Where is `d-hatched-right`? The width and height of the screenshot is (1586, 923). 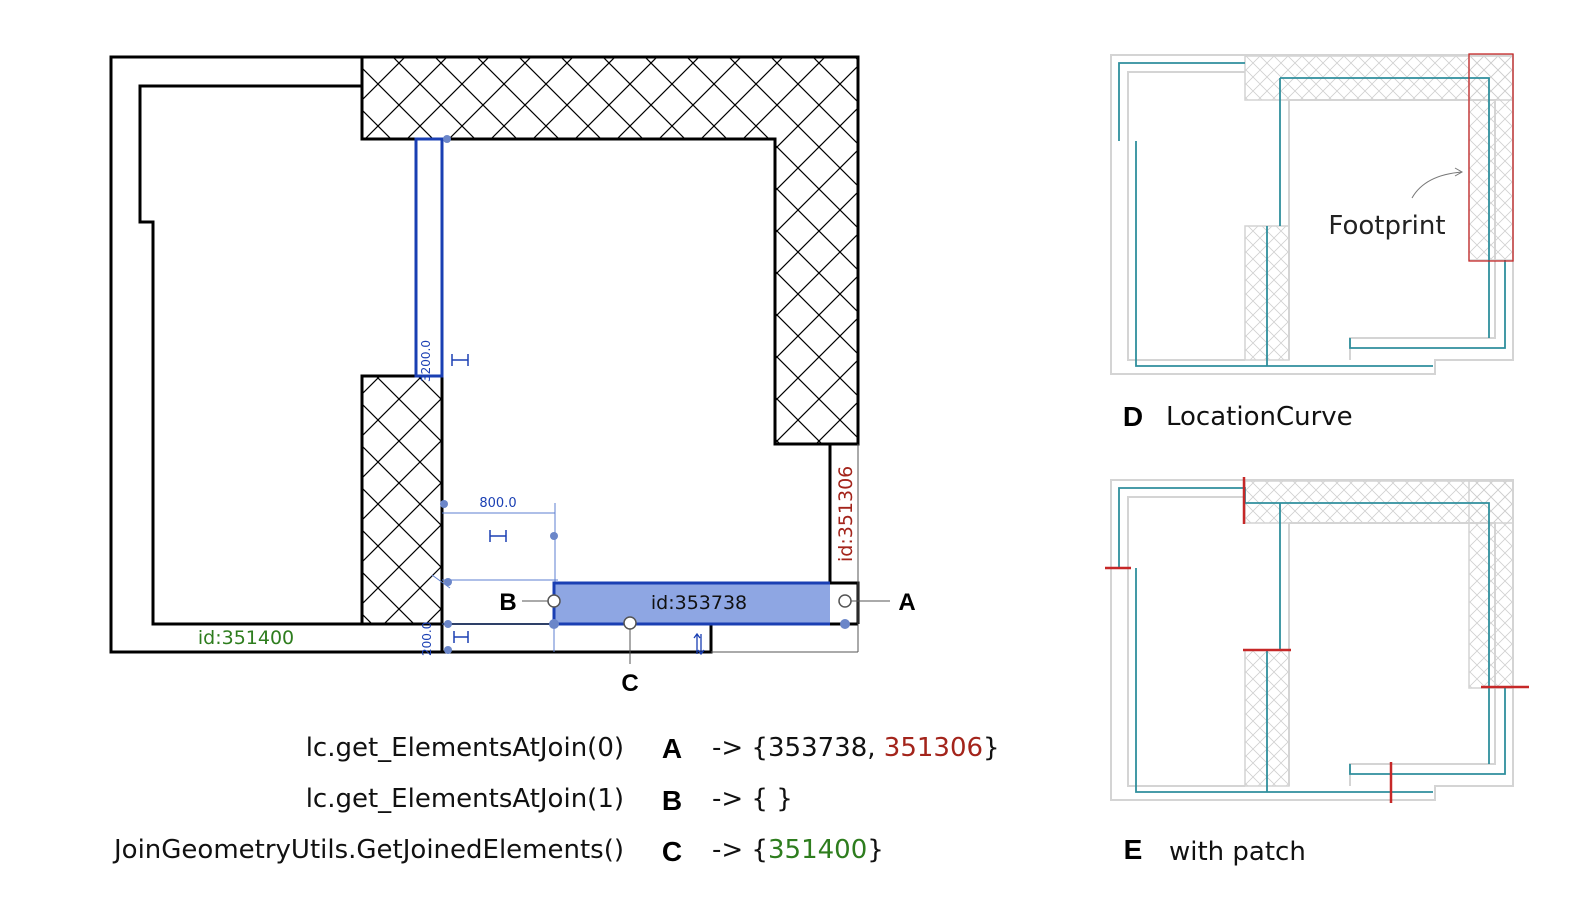
d-hatched-right is located at coordinates (1491, 158).